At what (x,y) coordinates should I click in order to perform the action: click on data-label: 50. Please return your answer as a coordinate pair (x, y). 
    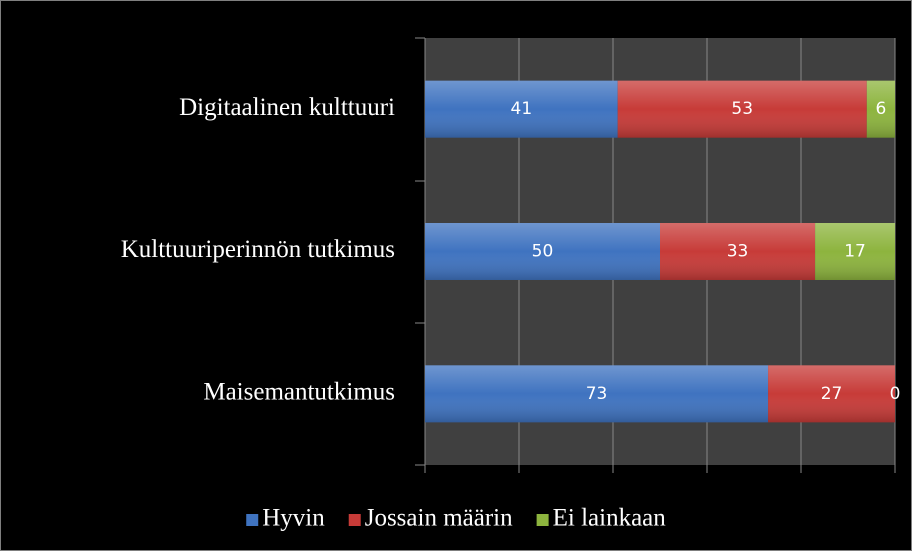
    Looking at the image, I should click on (543, 252).